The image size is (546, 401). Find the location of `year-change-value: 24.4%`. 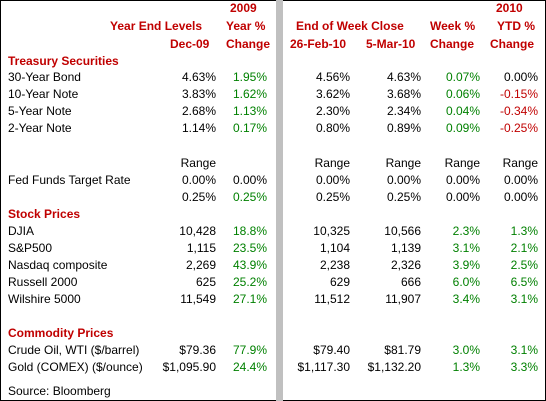

year-change-value: 24.4% is located at coordinates (249, 367).